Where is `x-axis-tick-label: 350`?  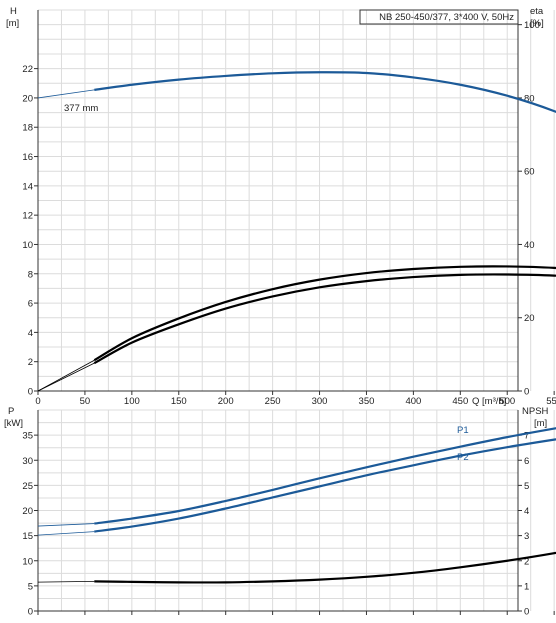
x-axis-tick-label: 350 is located at coordinates (367, 401).